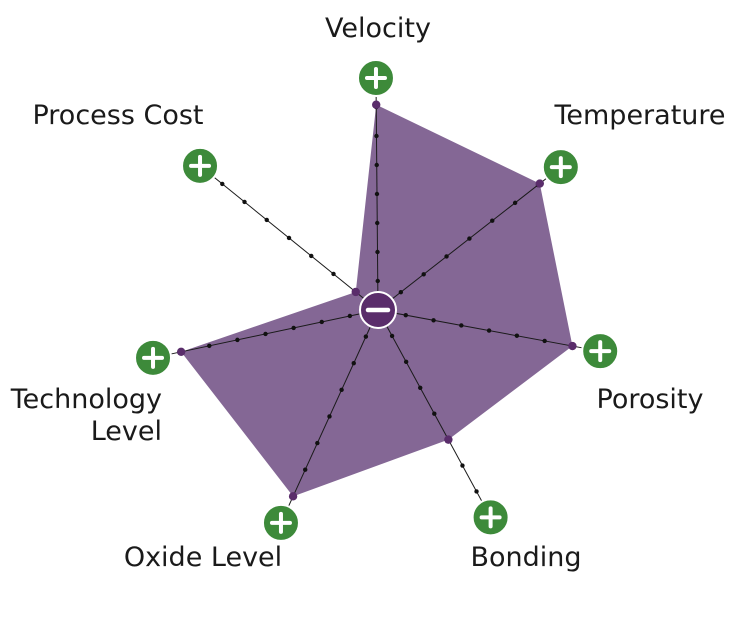  I want to click on axis-label: Oxide Level, so click(203, 557).